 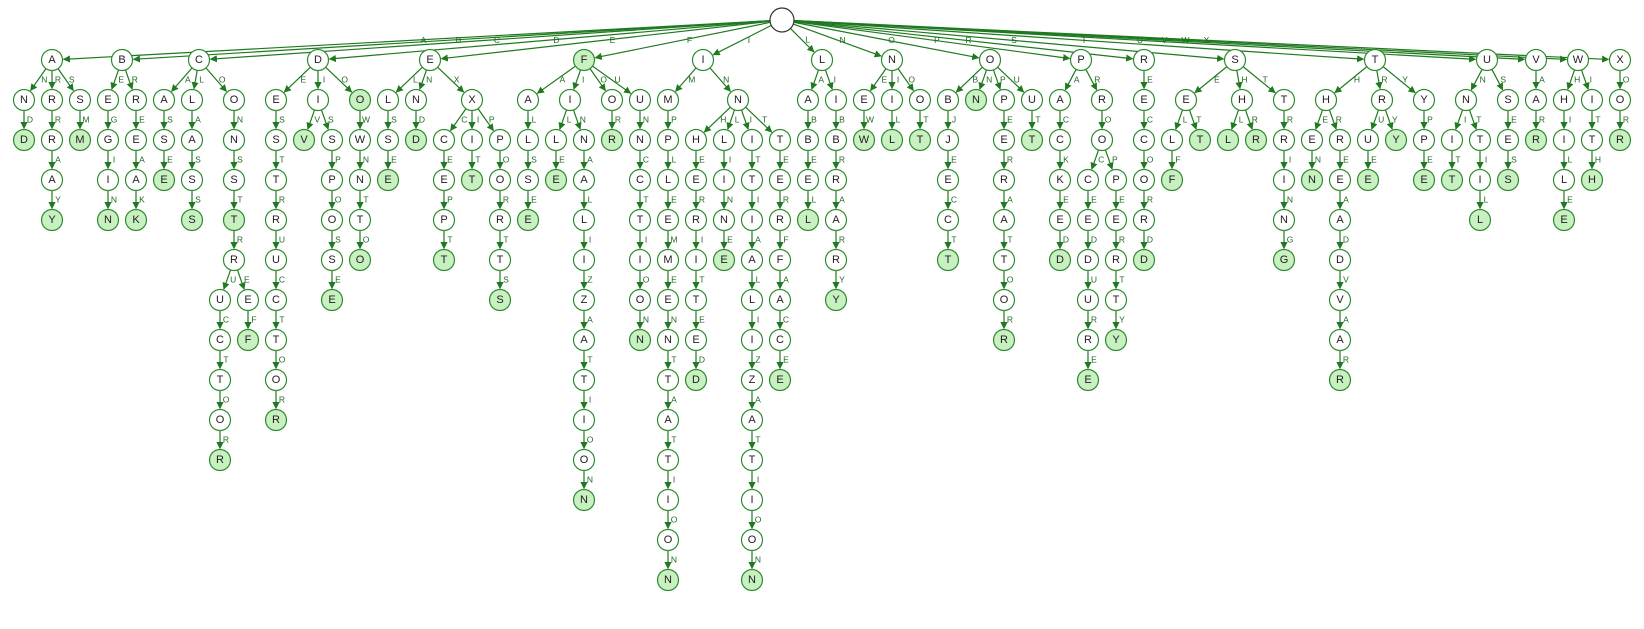 What do you see at coordinates (163, 180) in the screenshot?
I see `node-label: E` at bounding box center [163, 180].